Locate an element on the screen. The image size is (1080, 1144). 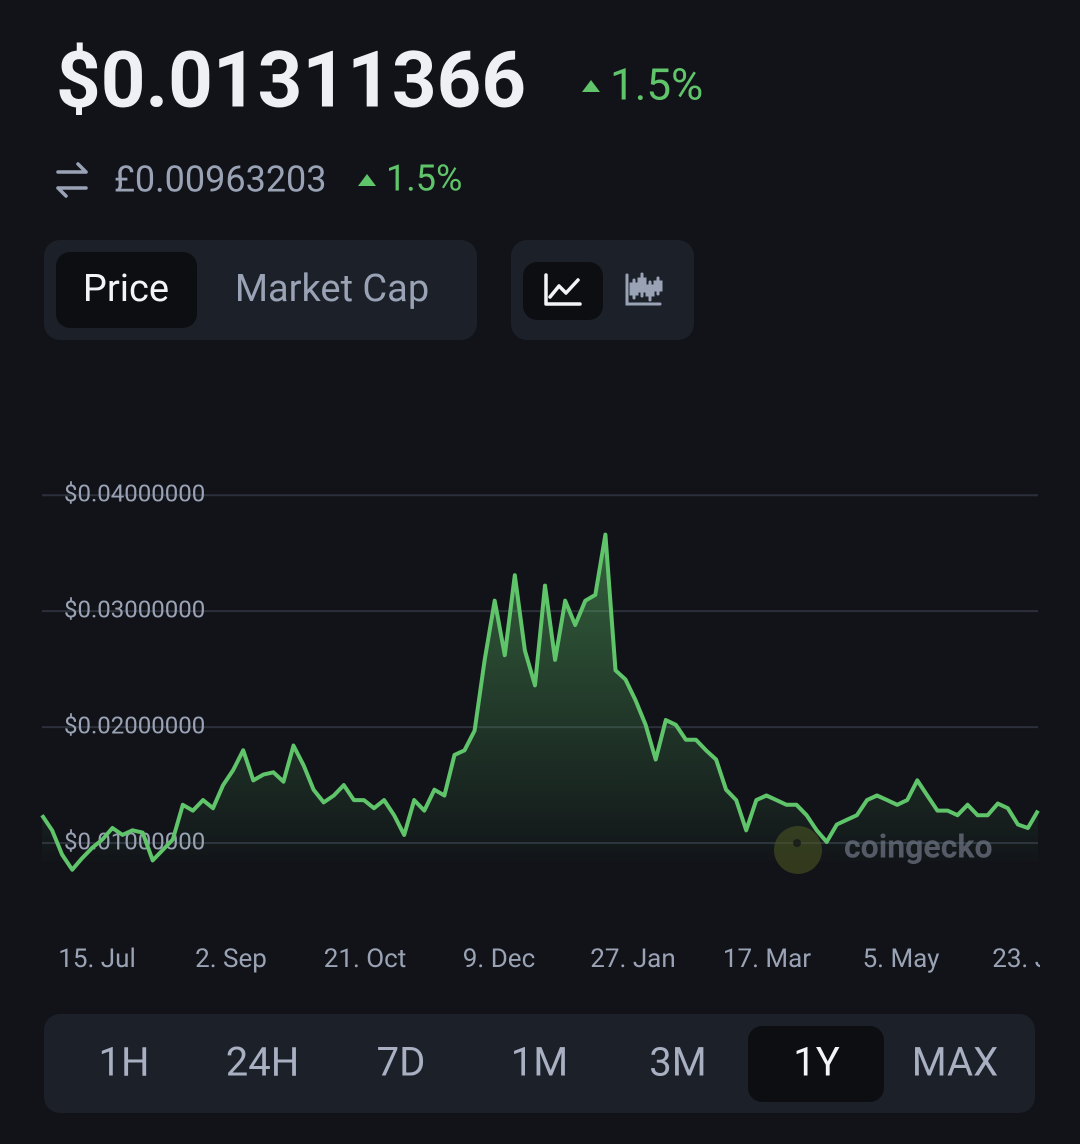
price-change: 1.5% is located at coordinates (656, 85).